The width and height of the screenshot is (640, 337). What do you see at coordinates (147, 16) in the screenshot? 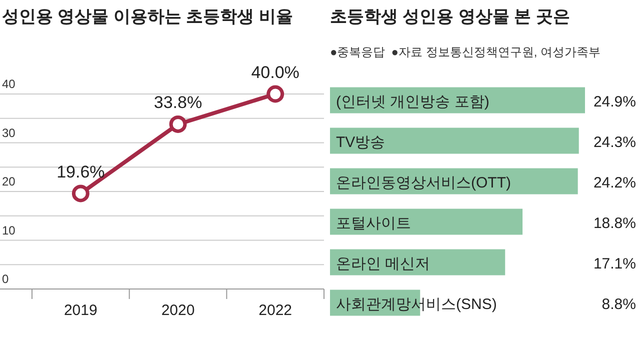
I see `chart-title: 성인용 영상물 이용하는 초등학생 비율` at bounding box center [147, 16].